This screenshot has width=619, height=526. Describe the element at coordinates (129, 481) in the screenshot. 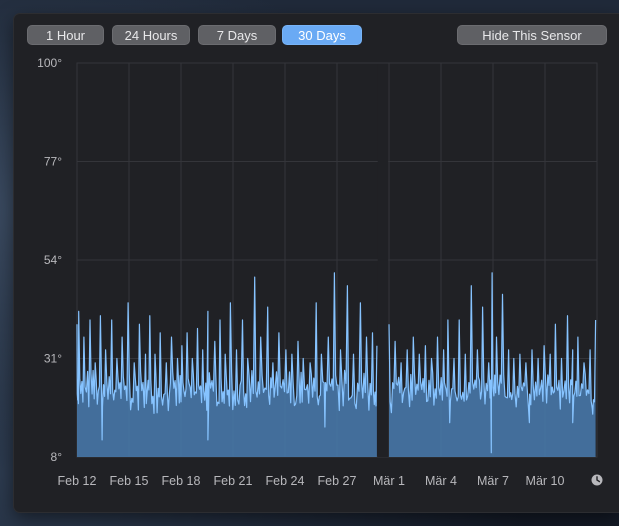

I see `x-tick-label: Feb 15` at that location.